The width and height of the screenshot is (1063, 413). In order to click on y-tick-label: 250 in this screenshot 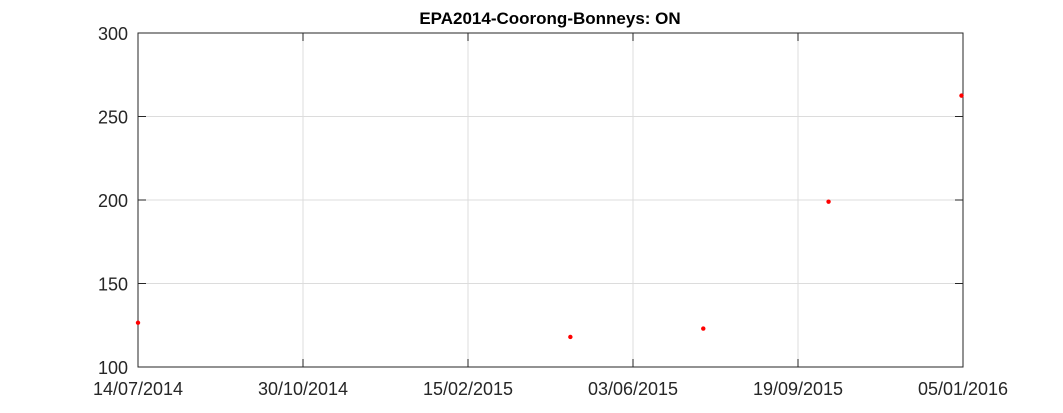, I will do `click(113, 118)`.